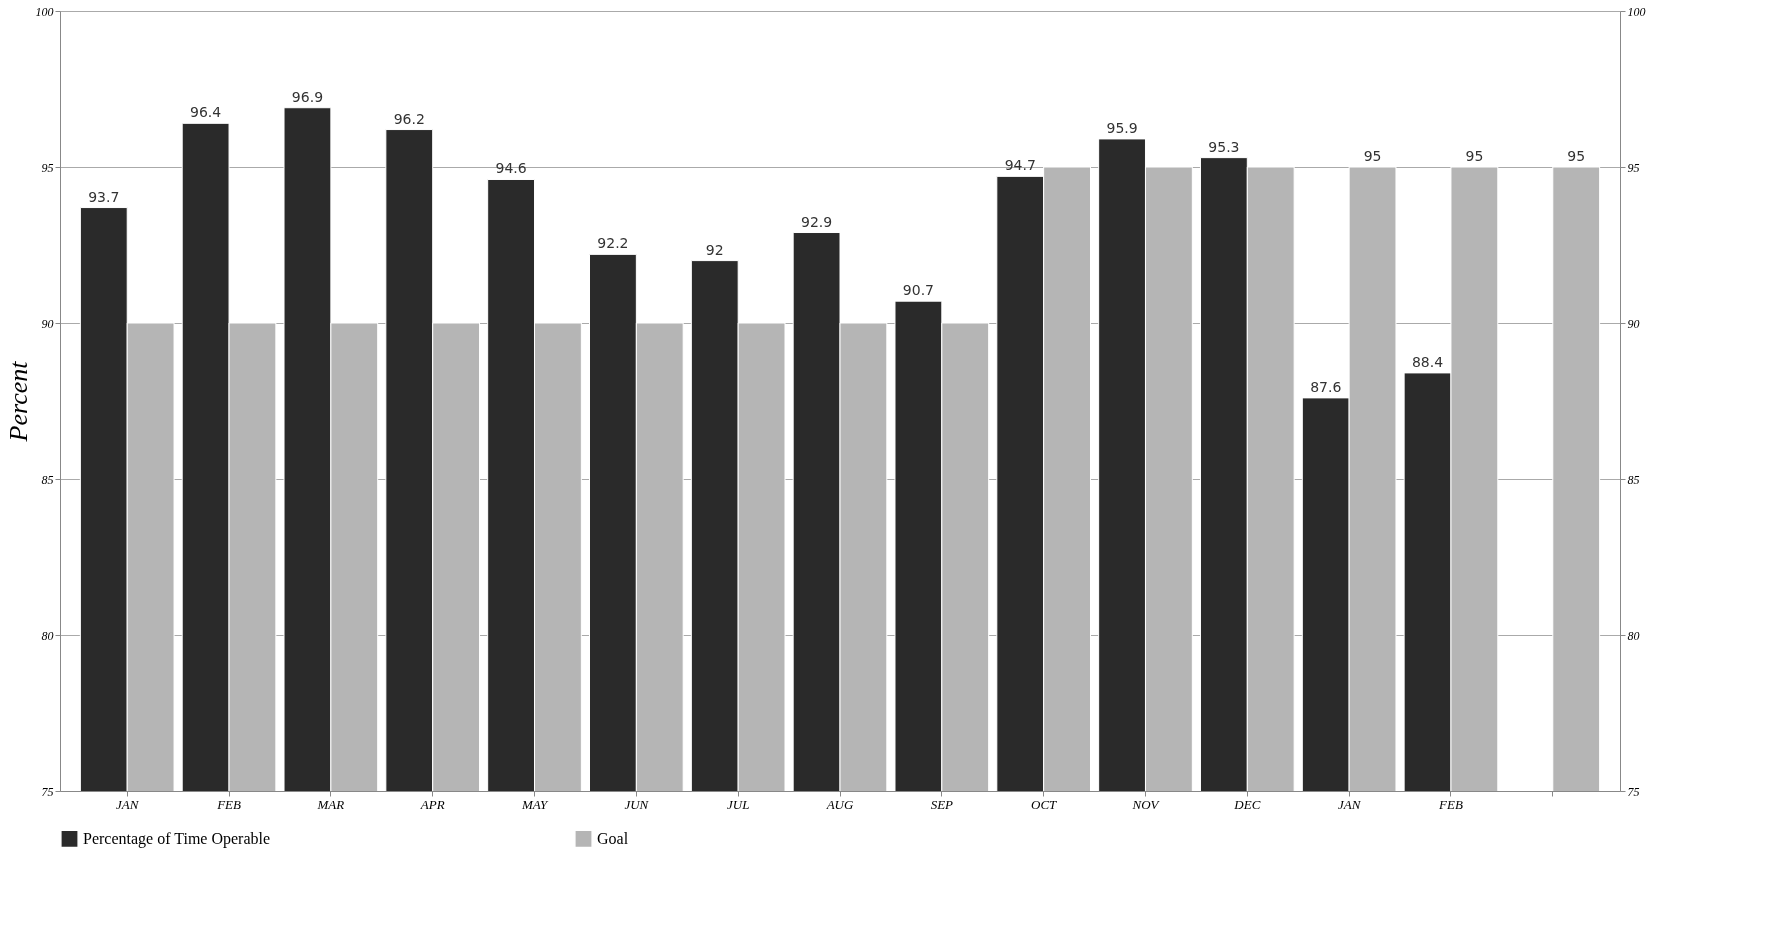 The width and height of the screenshot is (1792, 949). What do you see at coordinates (1633, 791) in the screenshot?
I see `y2-tick-label: 75` at bounding box center [1633, 791].